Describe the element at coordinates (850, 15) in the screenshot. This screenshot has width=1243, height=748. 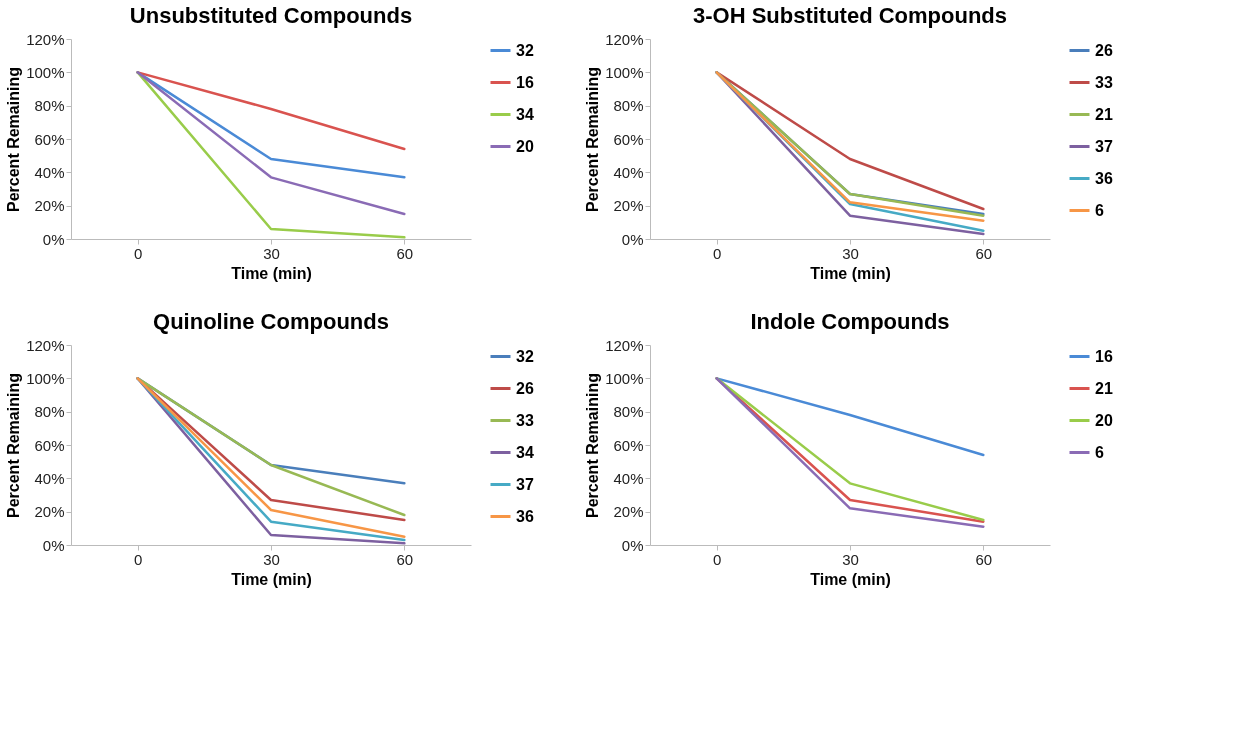
I see `chart-title: 3-OH Substituted Compounds` at that location.